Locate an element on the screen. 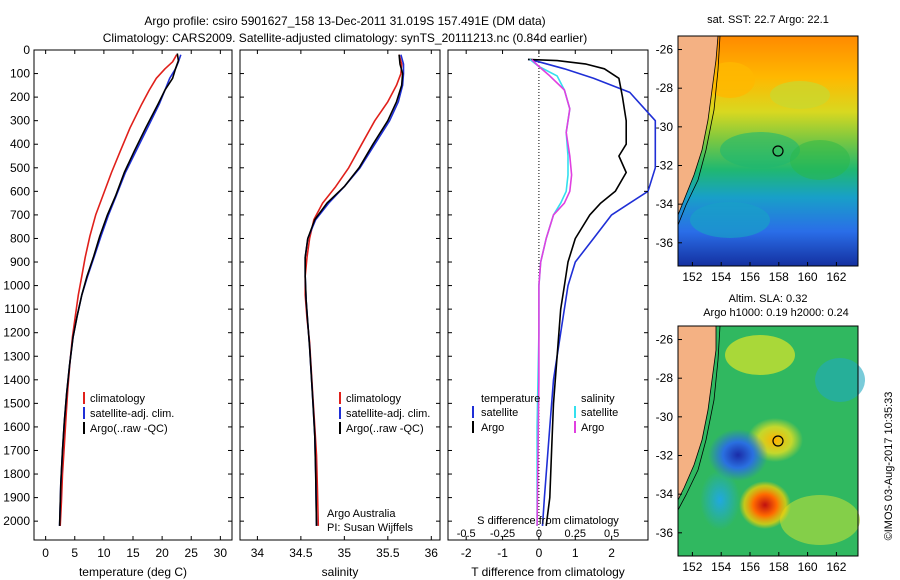  depth-tick-label: 100 is located at coordinates (20, 74).